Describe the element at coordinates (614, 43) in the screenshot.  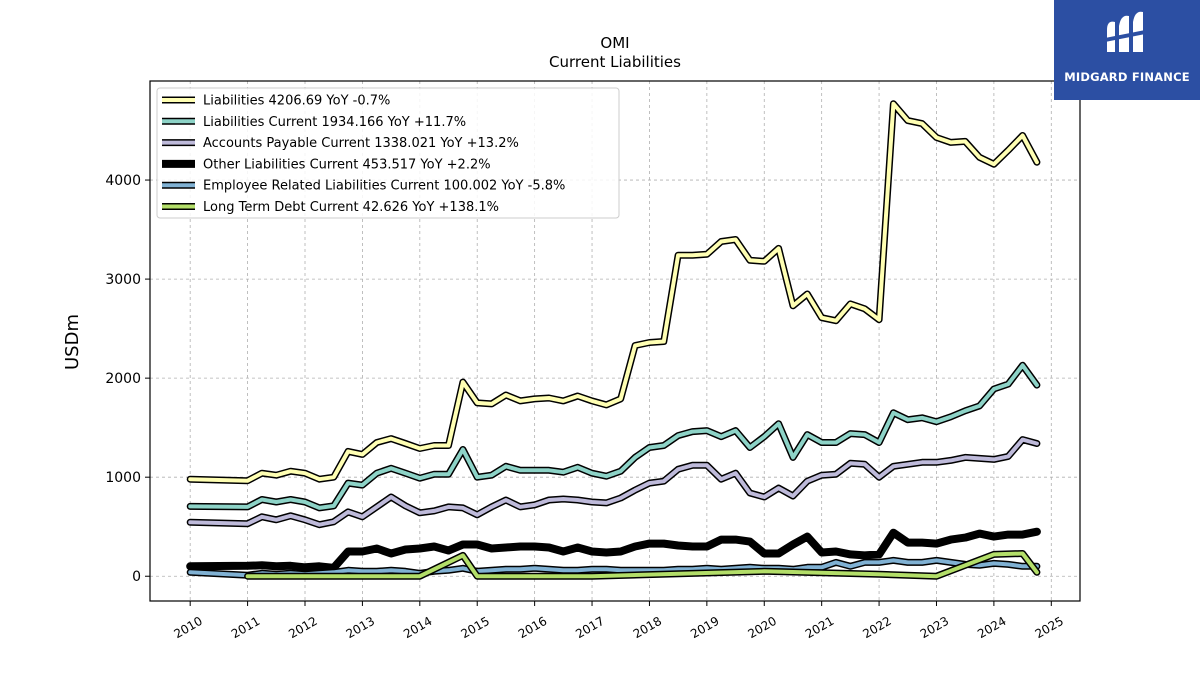
I see `chart-title: OMI` at that location.